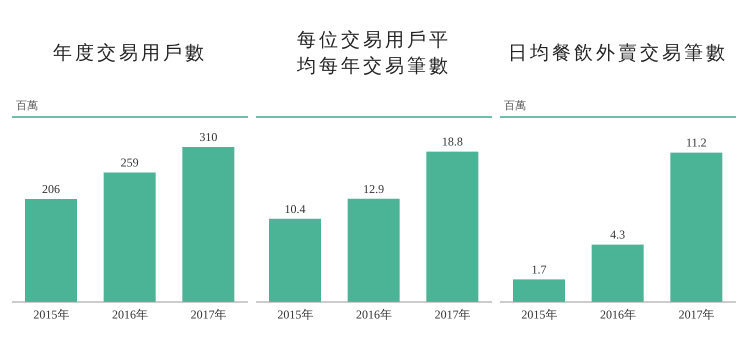  Describe the element at coordinates (618, 235) in the screenshot. I see `data-label: 4.3` at that location.